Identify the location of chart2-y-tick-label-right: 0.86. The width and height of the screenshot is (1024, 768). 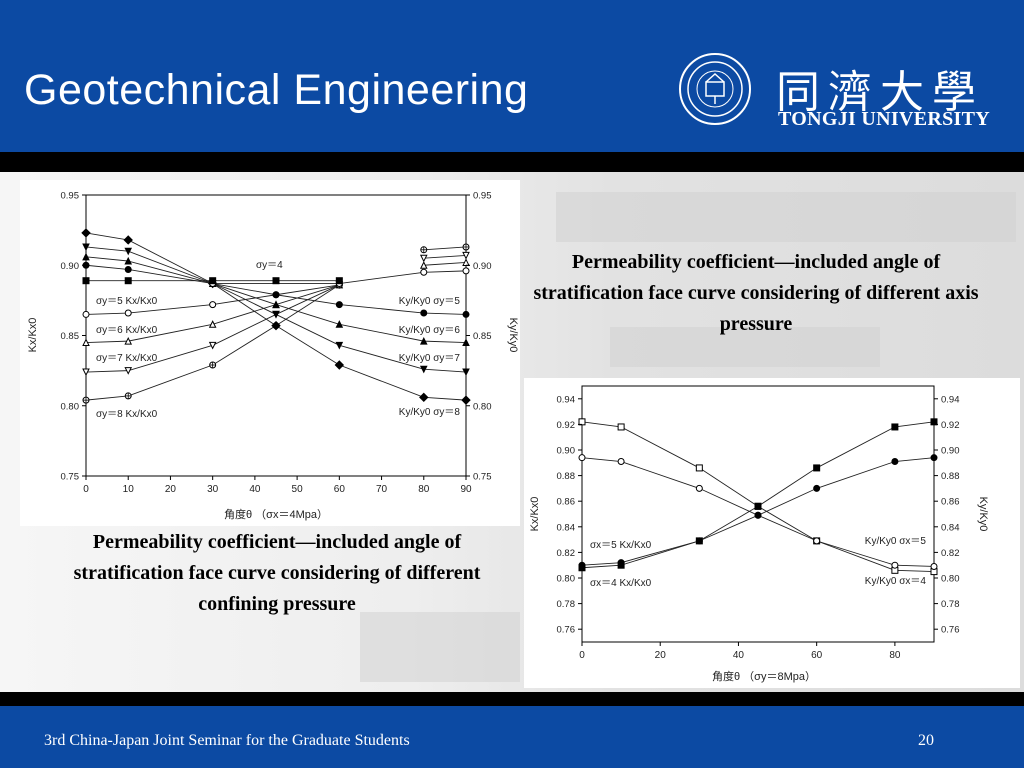
(950, 502).